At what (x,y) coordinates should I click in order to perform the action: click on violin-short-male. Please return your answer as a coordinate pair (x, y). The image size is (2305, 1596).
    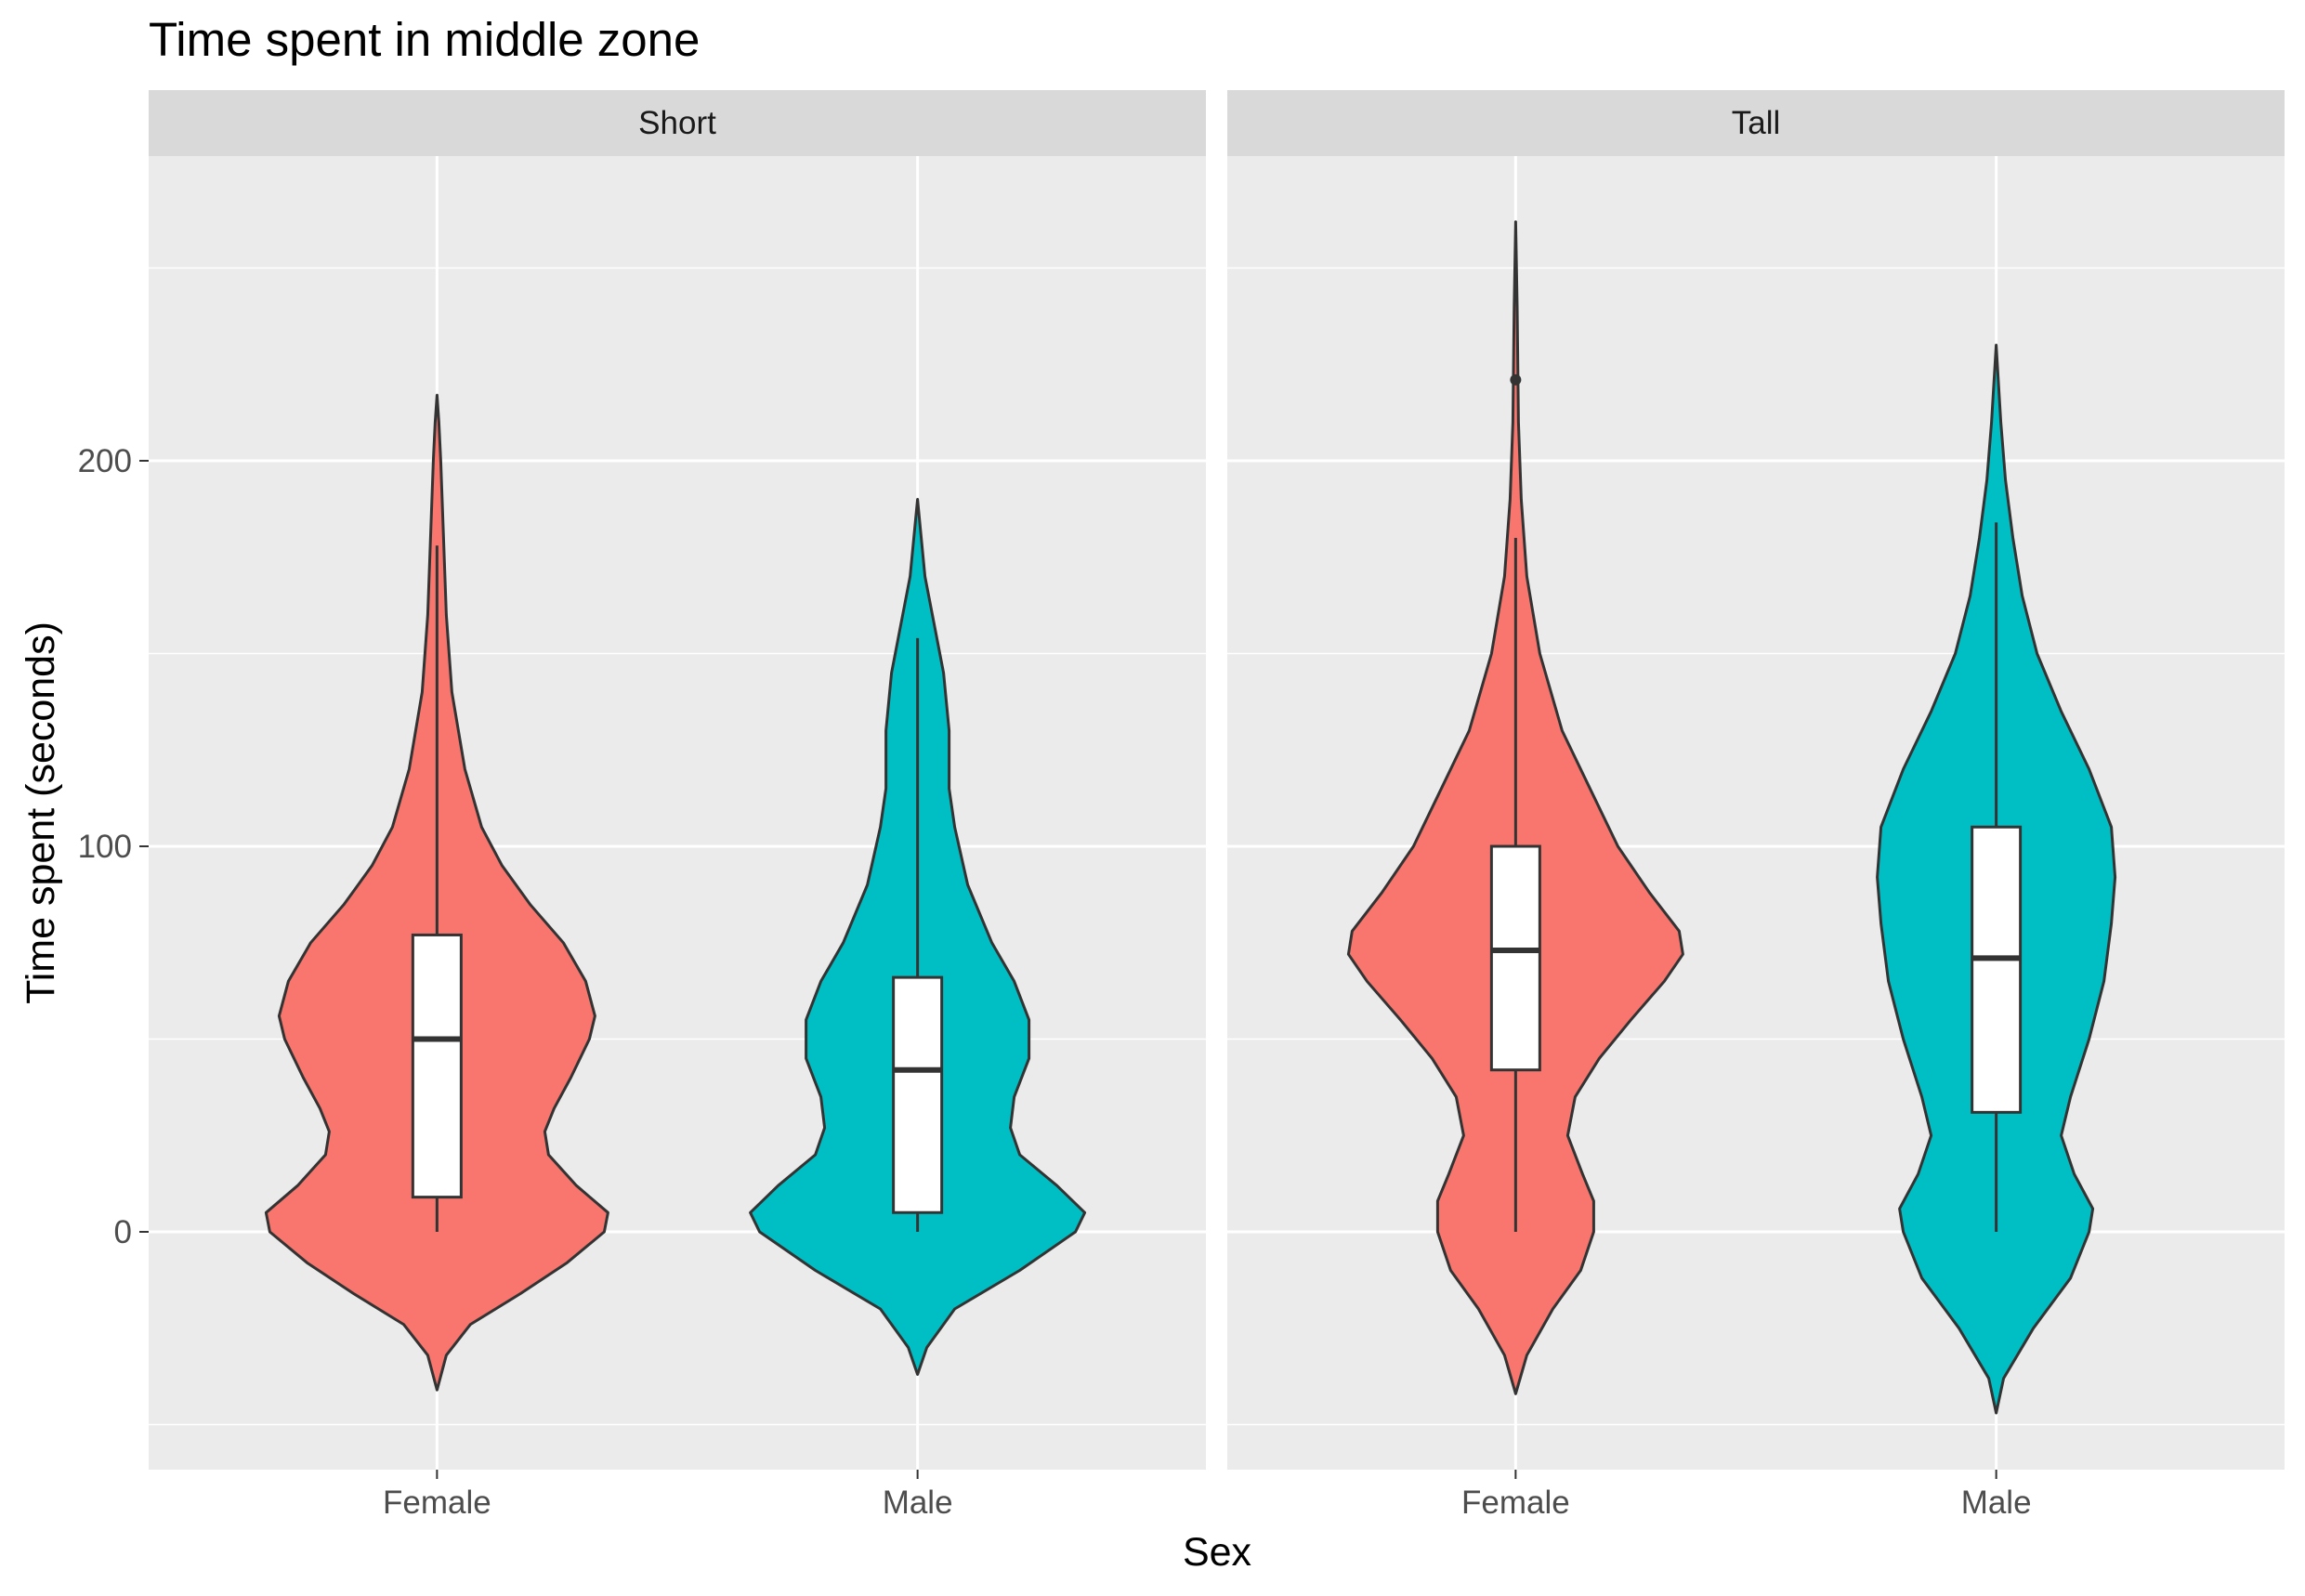
    Looking at the image, I should click on (918, 937).